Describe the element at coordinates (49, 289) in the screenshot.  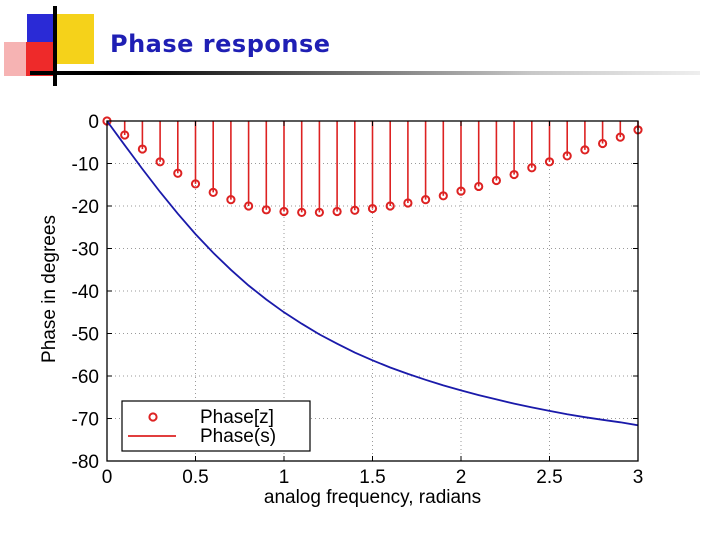
I see `y-axis-label: Phase in degrees` at that location.